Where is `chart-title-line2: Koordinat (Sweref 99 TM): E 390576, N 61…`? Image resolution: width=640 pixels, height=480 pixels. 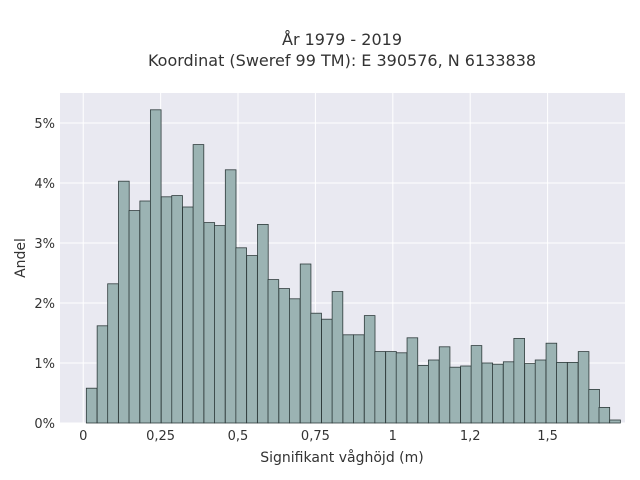 chart-title-line2: Koordinat (Sweref 99 TM): E 390576, N 61… is located at coordinates (342, 60).